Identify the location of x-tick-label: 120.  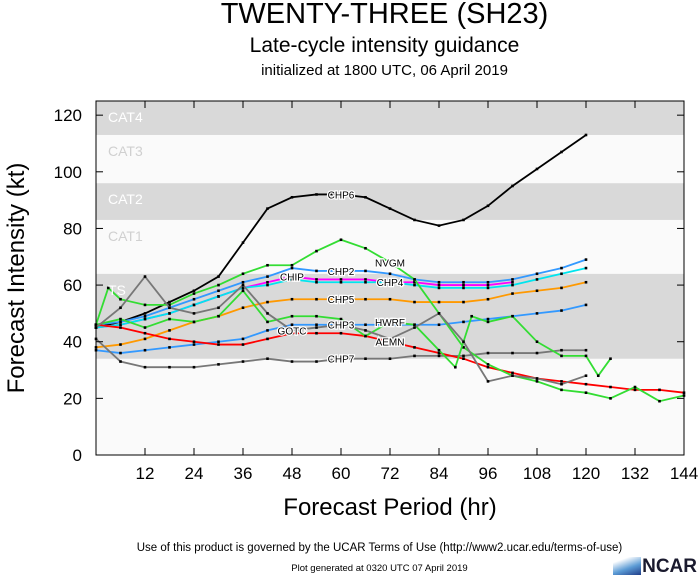
(586, 473).